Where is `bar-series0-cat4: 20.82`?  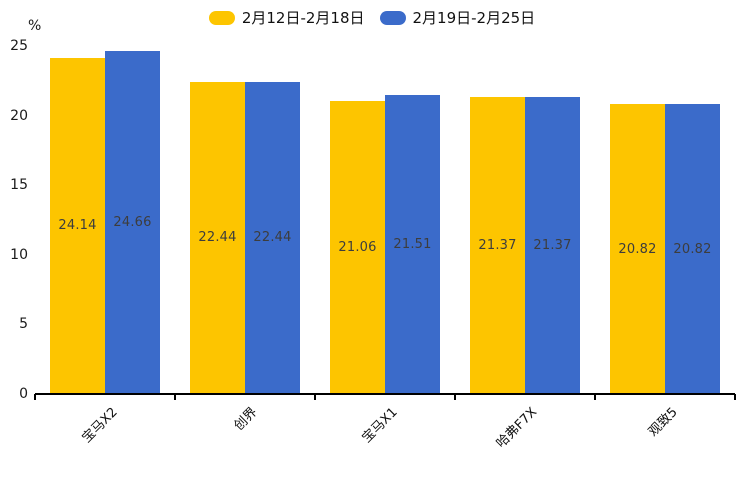
bar-series0-cat4: 20.82 is located at coordinates (637, 249).